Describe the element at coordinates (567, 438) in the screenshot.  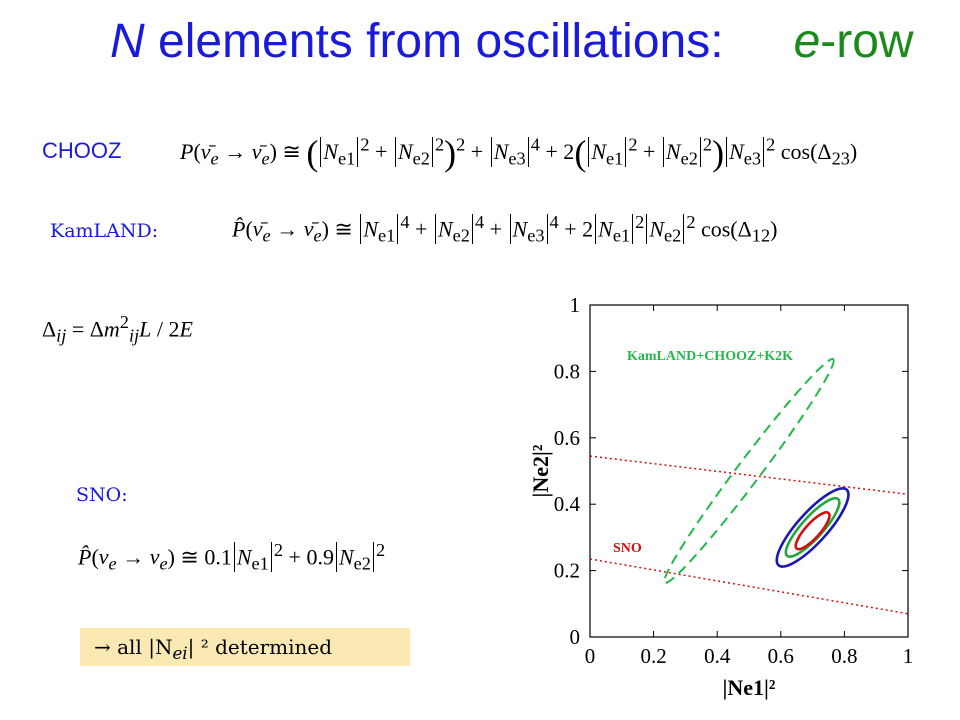
I see `y-tick-label: 0.6` at that location.